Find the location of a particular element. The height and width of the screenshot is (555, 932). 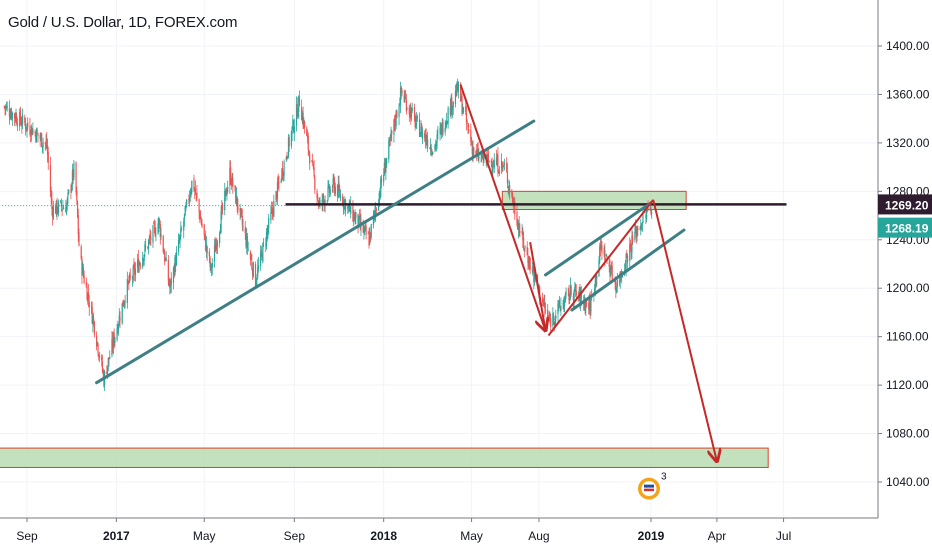

price-axis-panel is located at coordinates (905, 275).